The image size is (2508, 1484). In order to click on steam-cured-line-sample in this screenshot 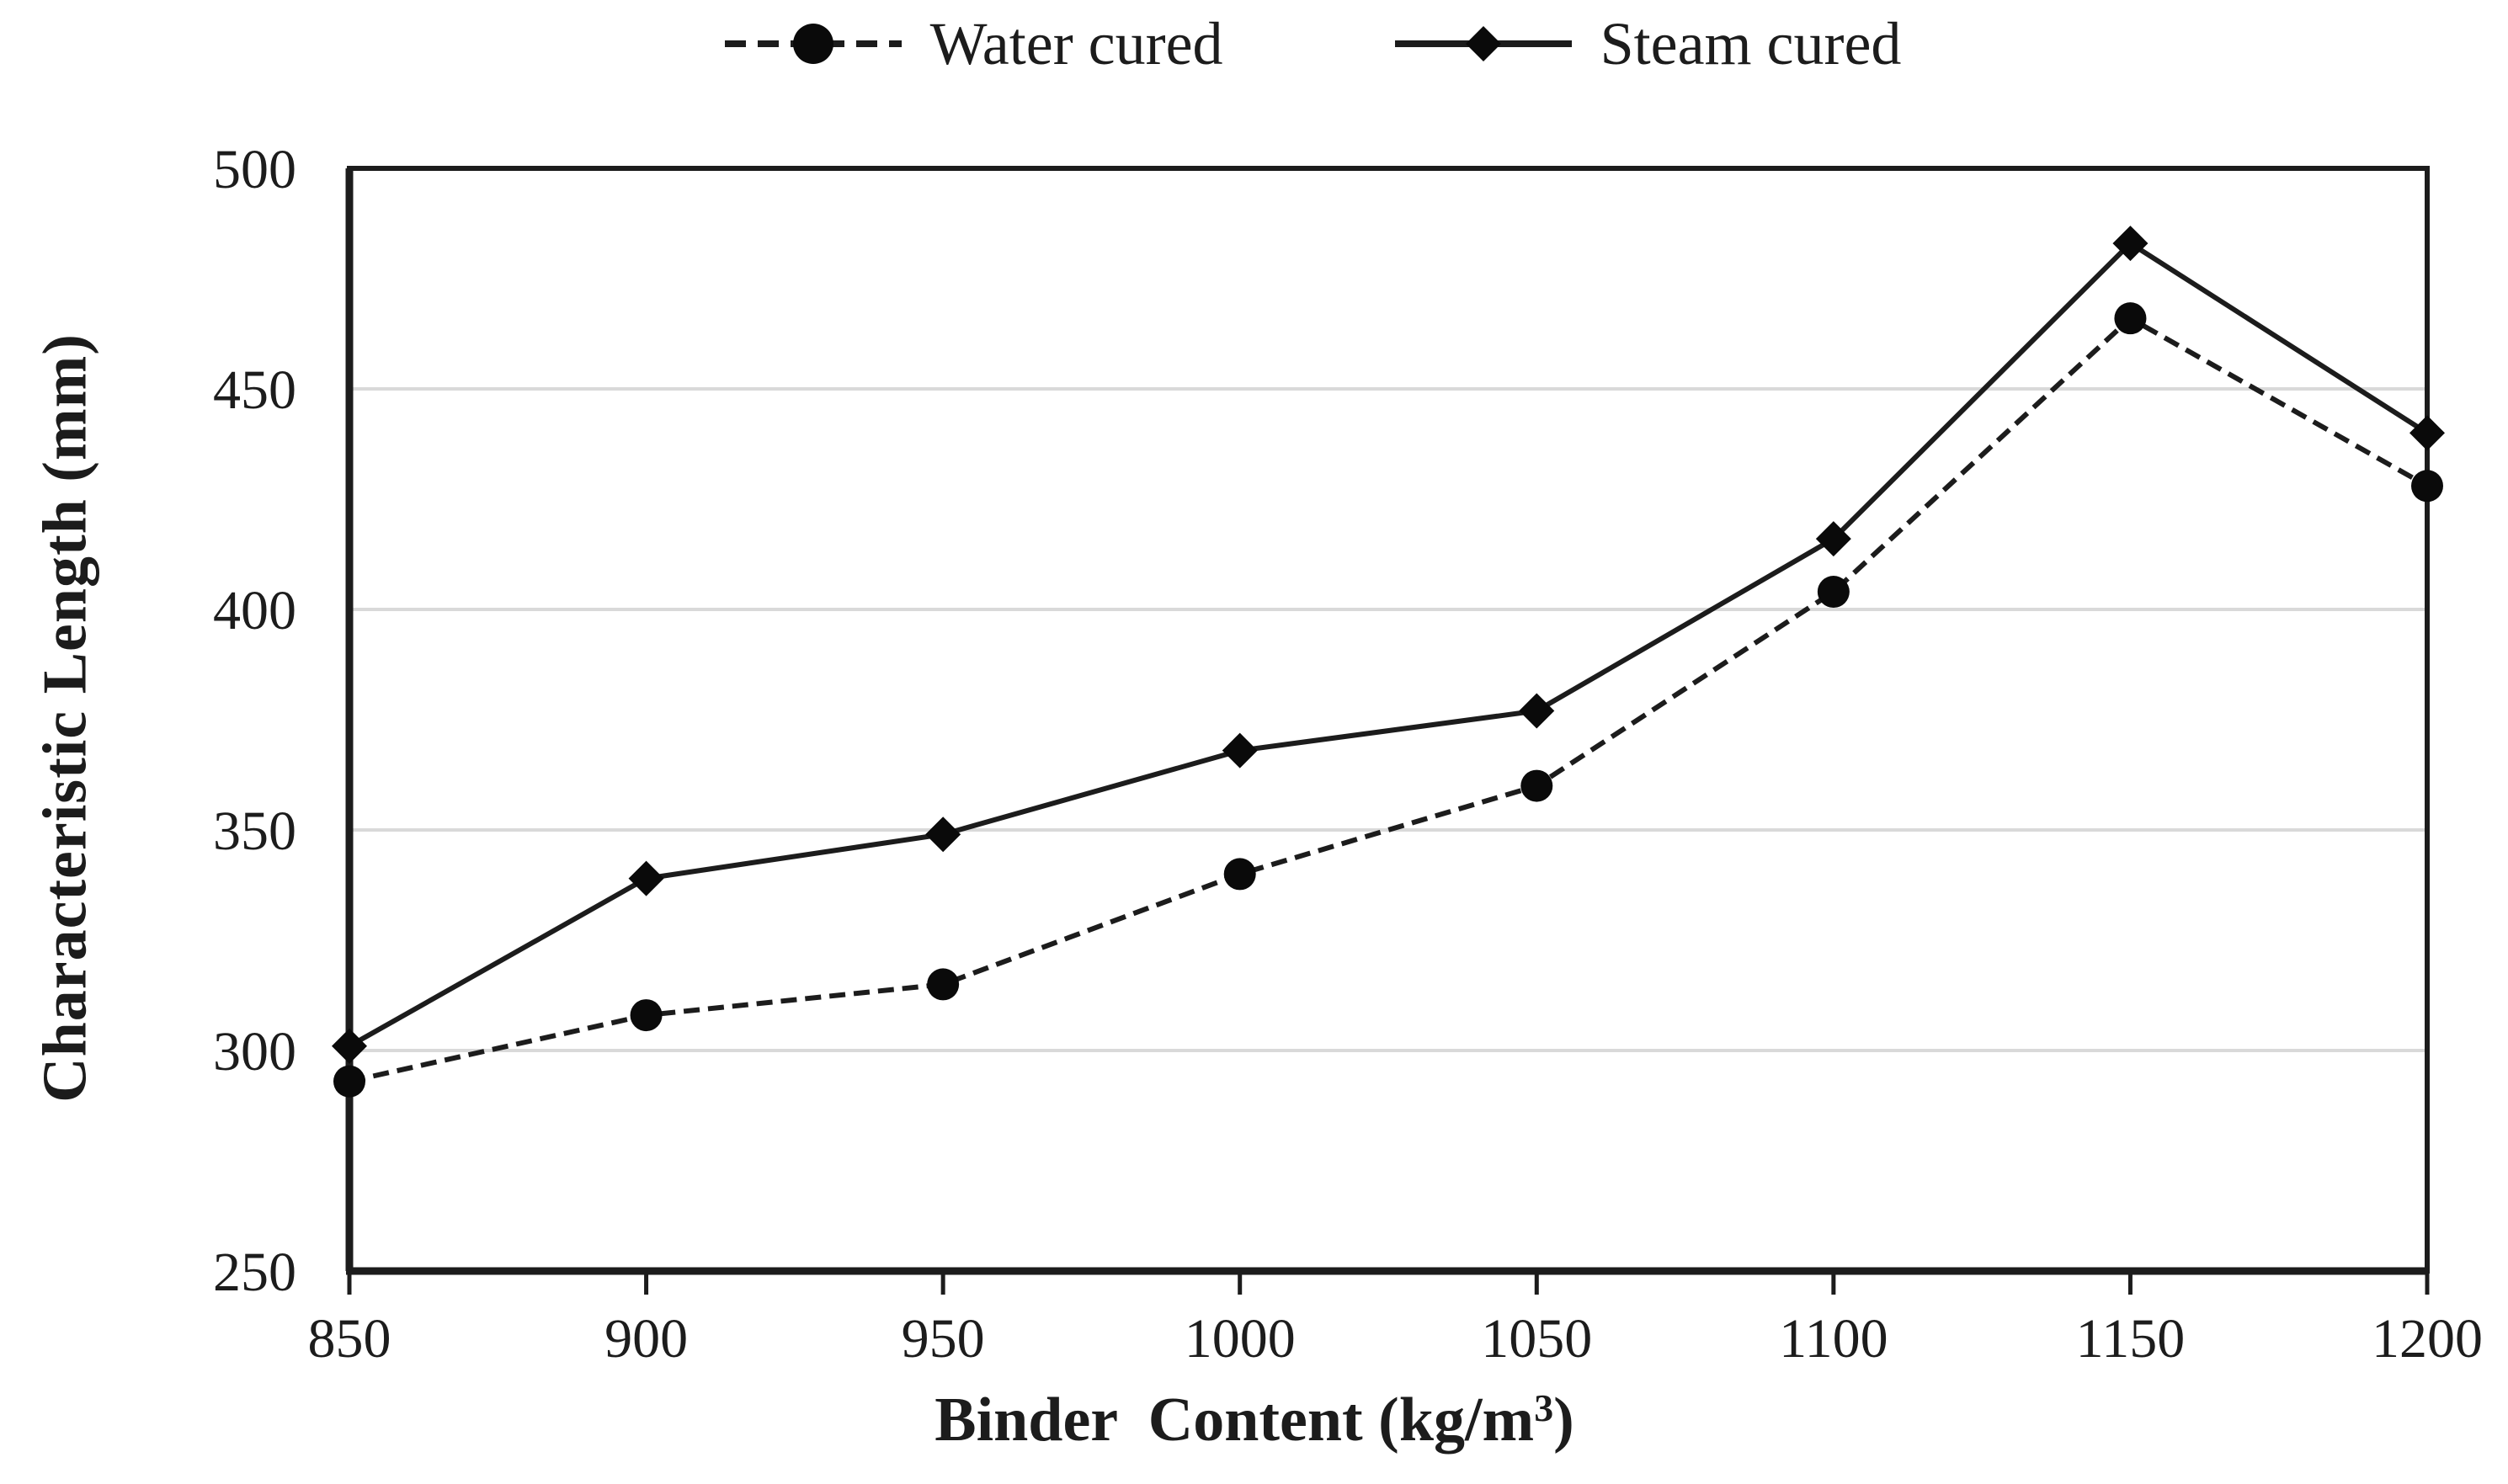, I will do `click(1483, 43)`.